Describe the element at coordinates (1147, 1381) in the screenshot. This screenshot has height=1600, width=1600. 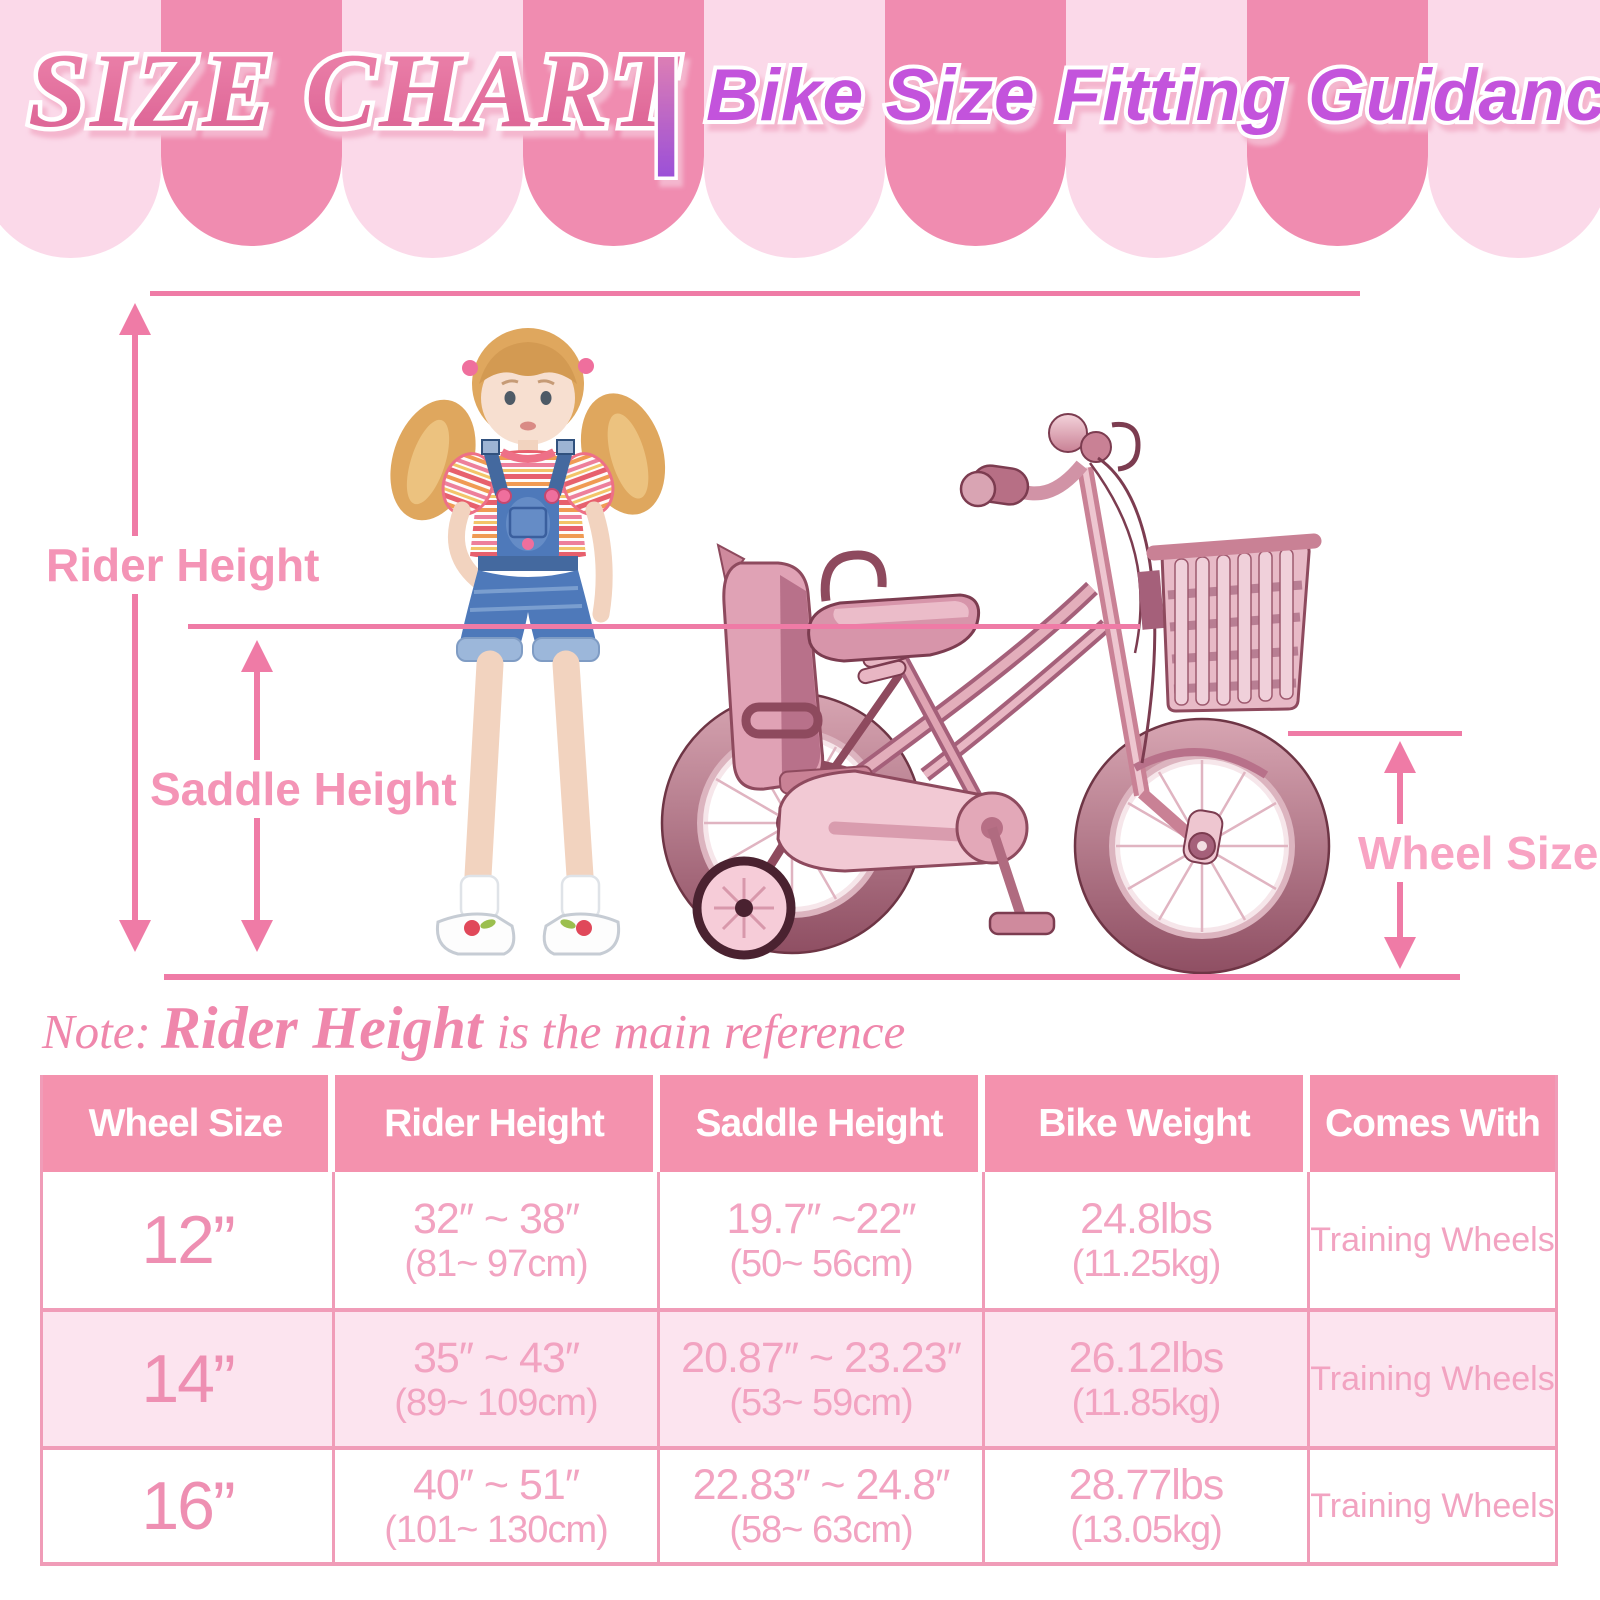
I see `cell-bike-weight: 26.12lbs (11.85kg)` at that location.